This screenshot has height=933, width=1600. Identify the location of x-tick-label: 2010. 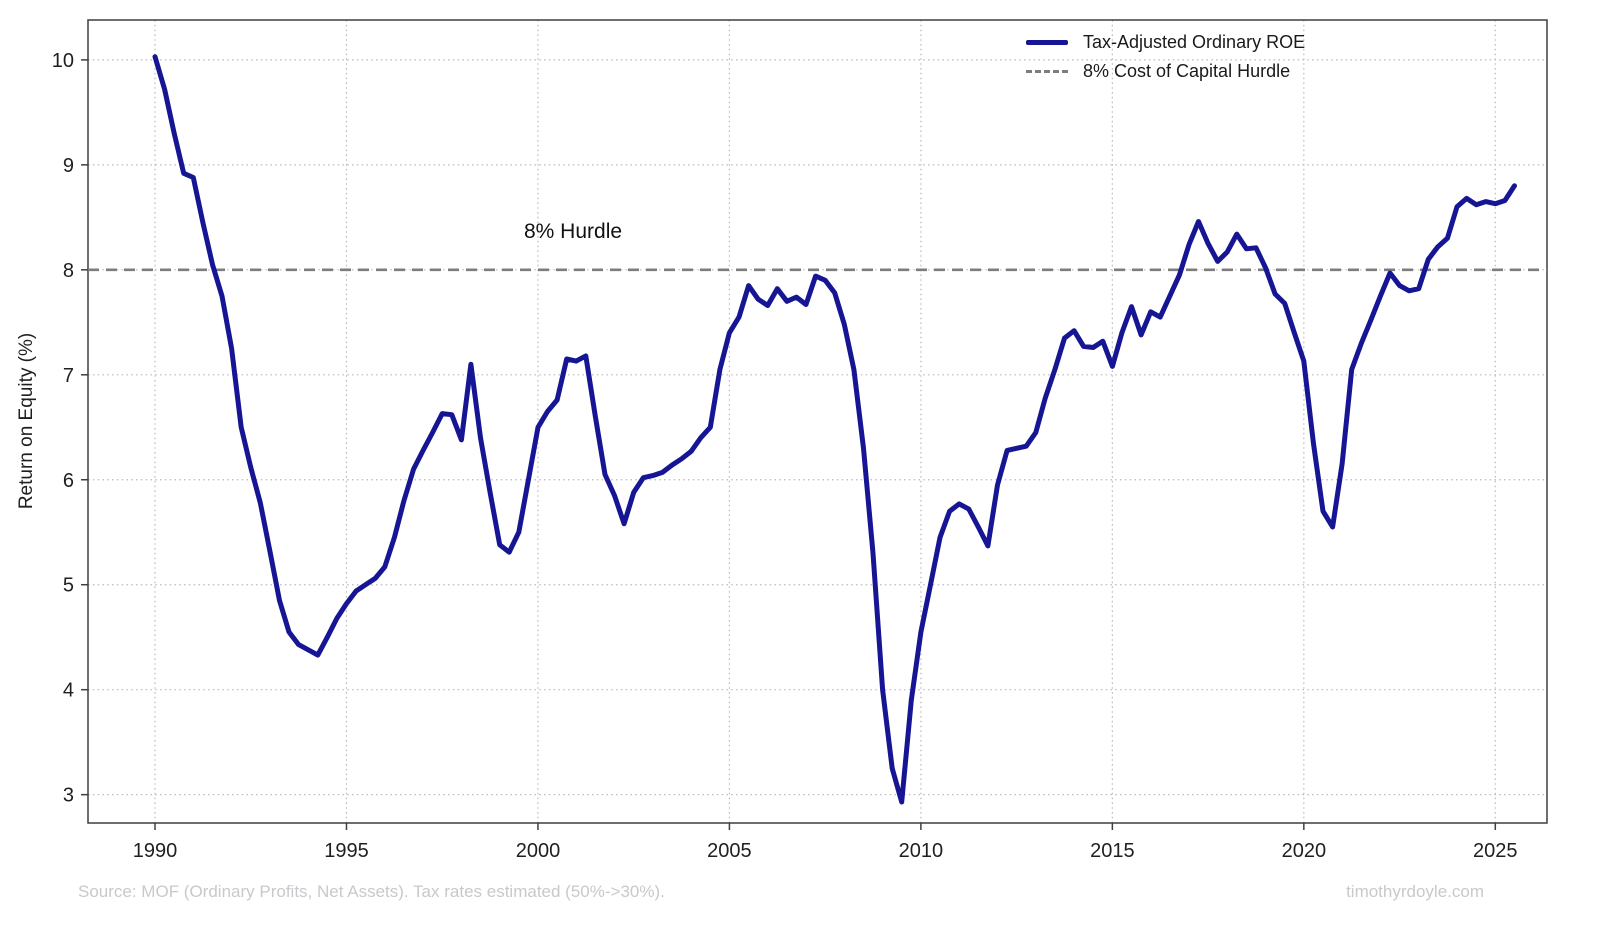
(921, 851).